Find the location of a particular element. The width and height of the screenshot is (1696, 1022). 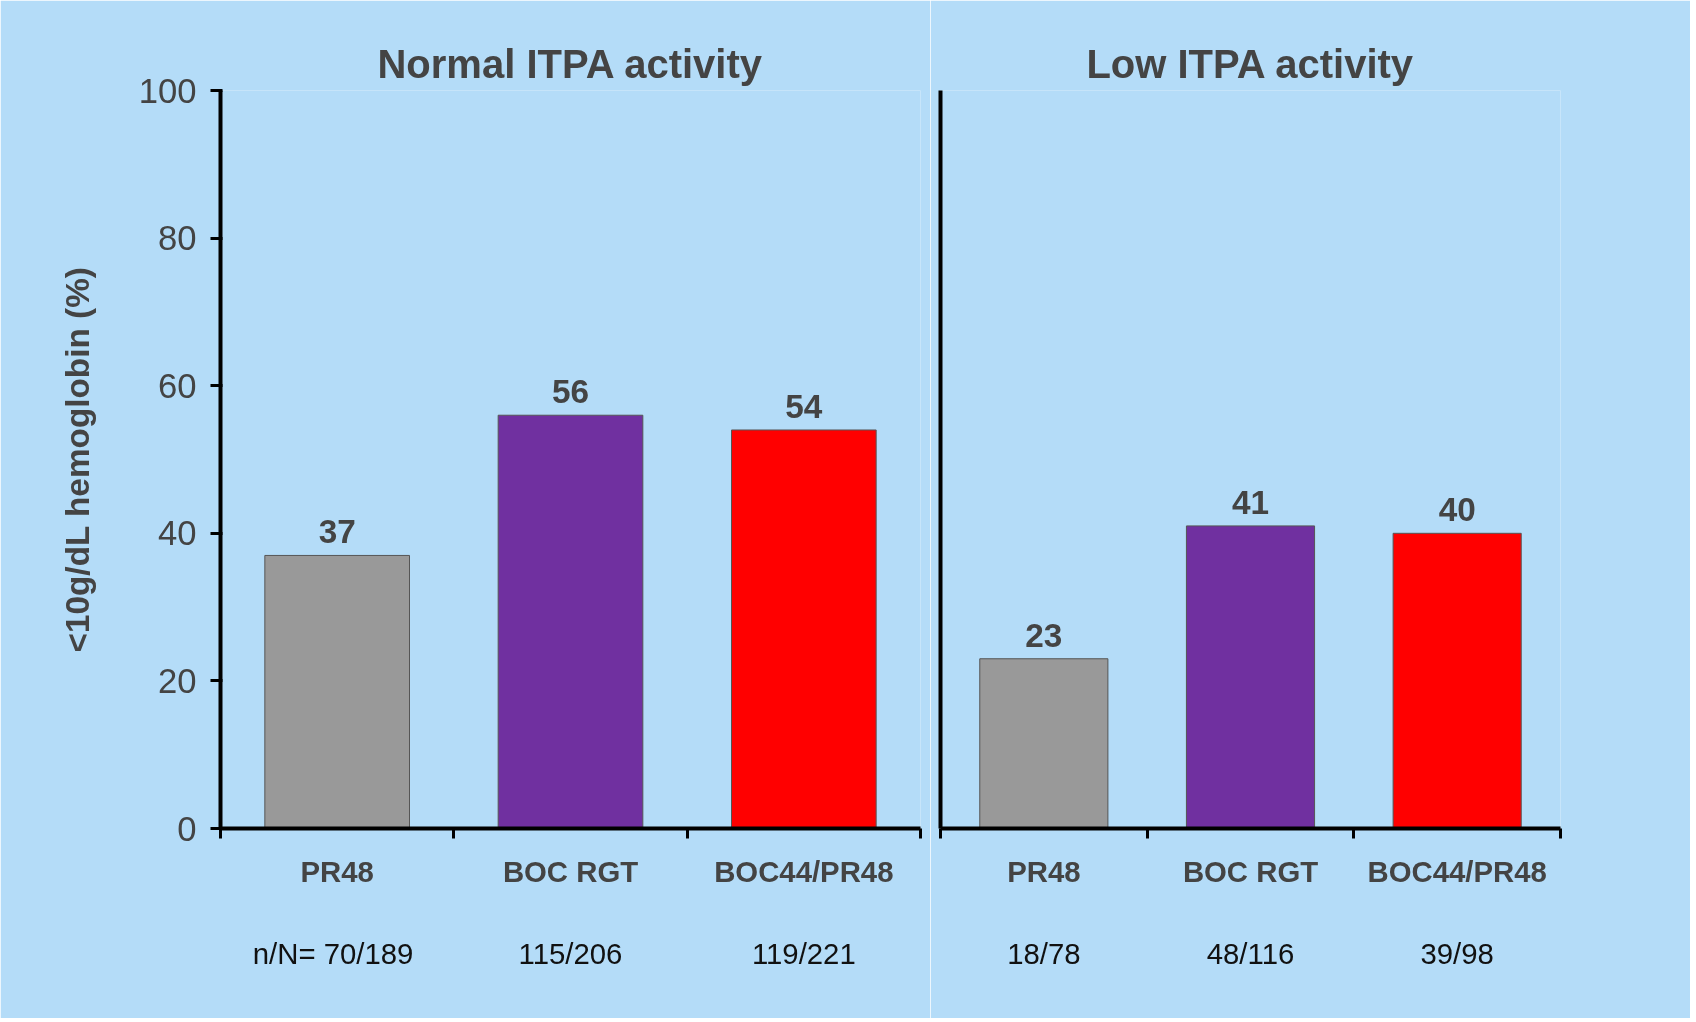

data-label: 41 is located at coordinates (1250, 502).